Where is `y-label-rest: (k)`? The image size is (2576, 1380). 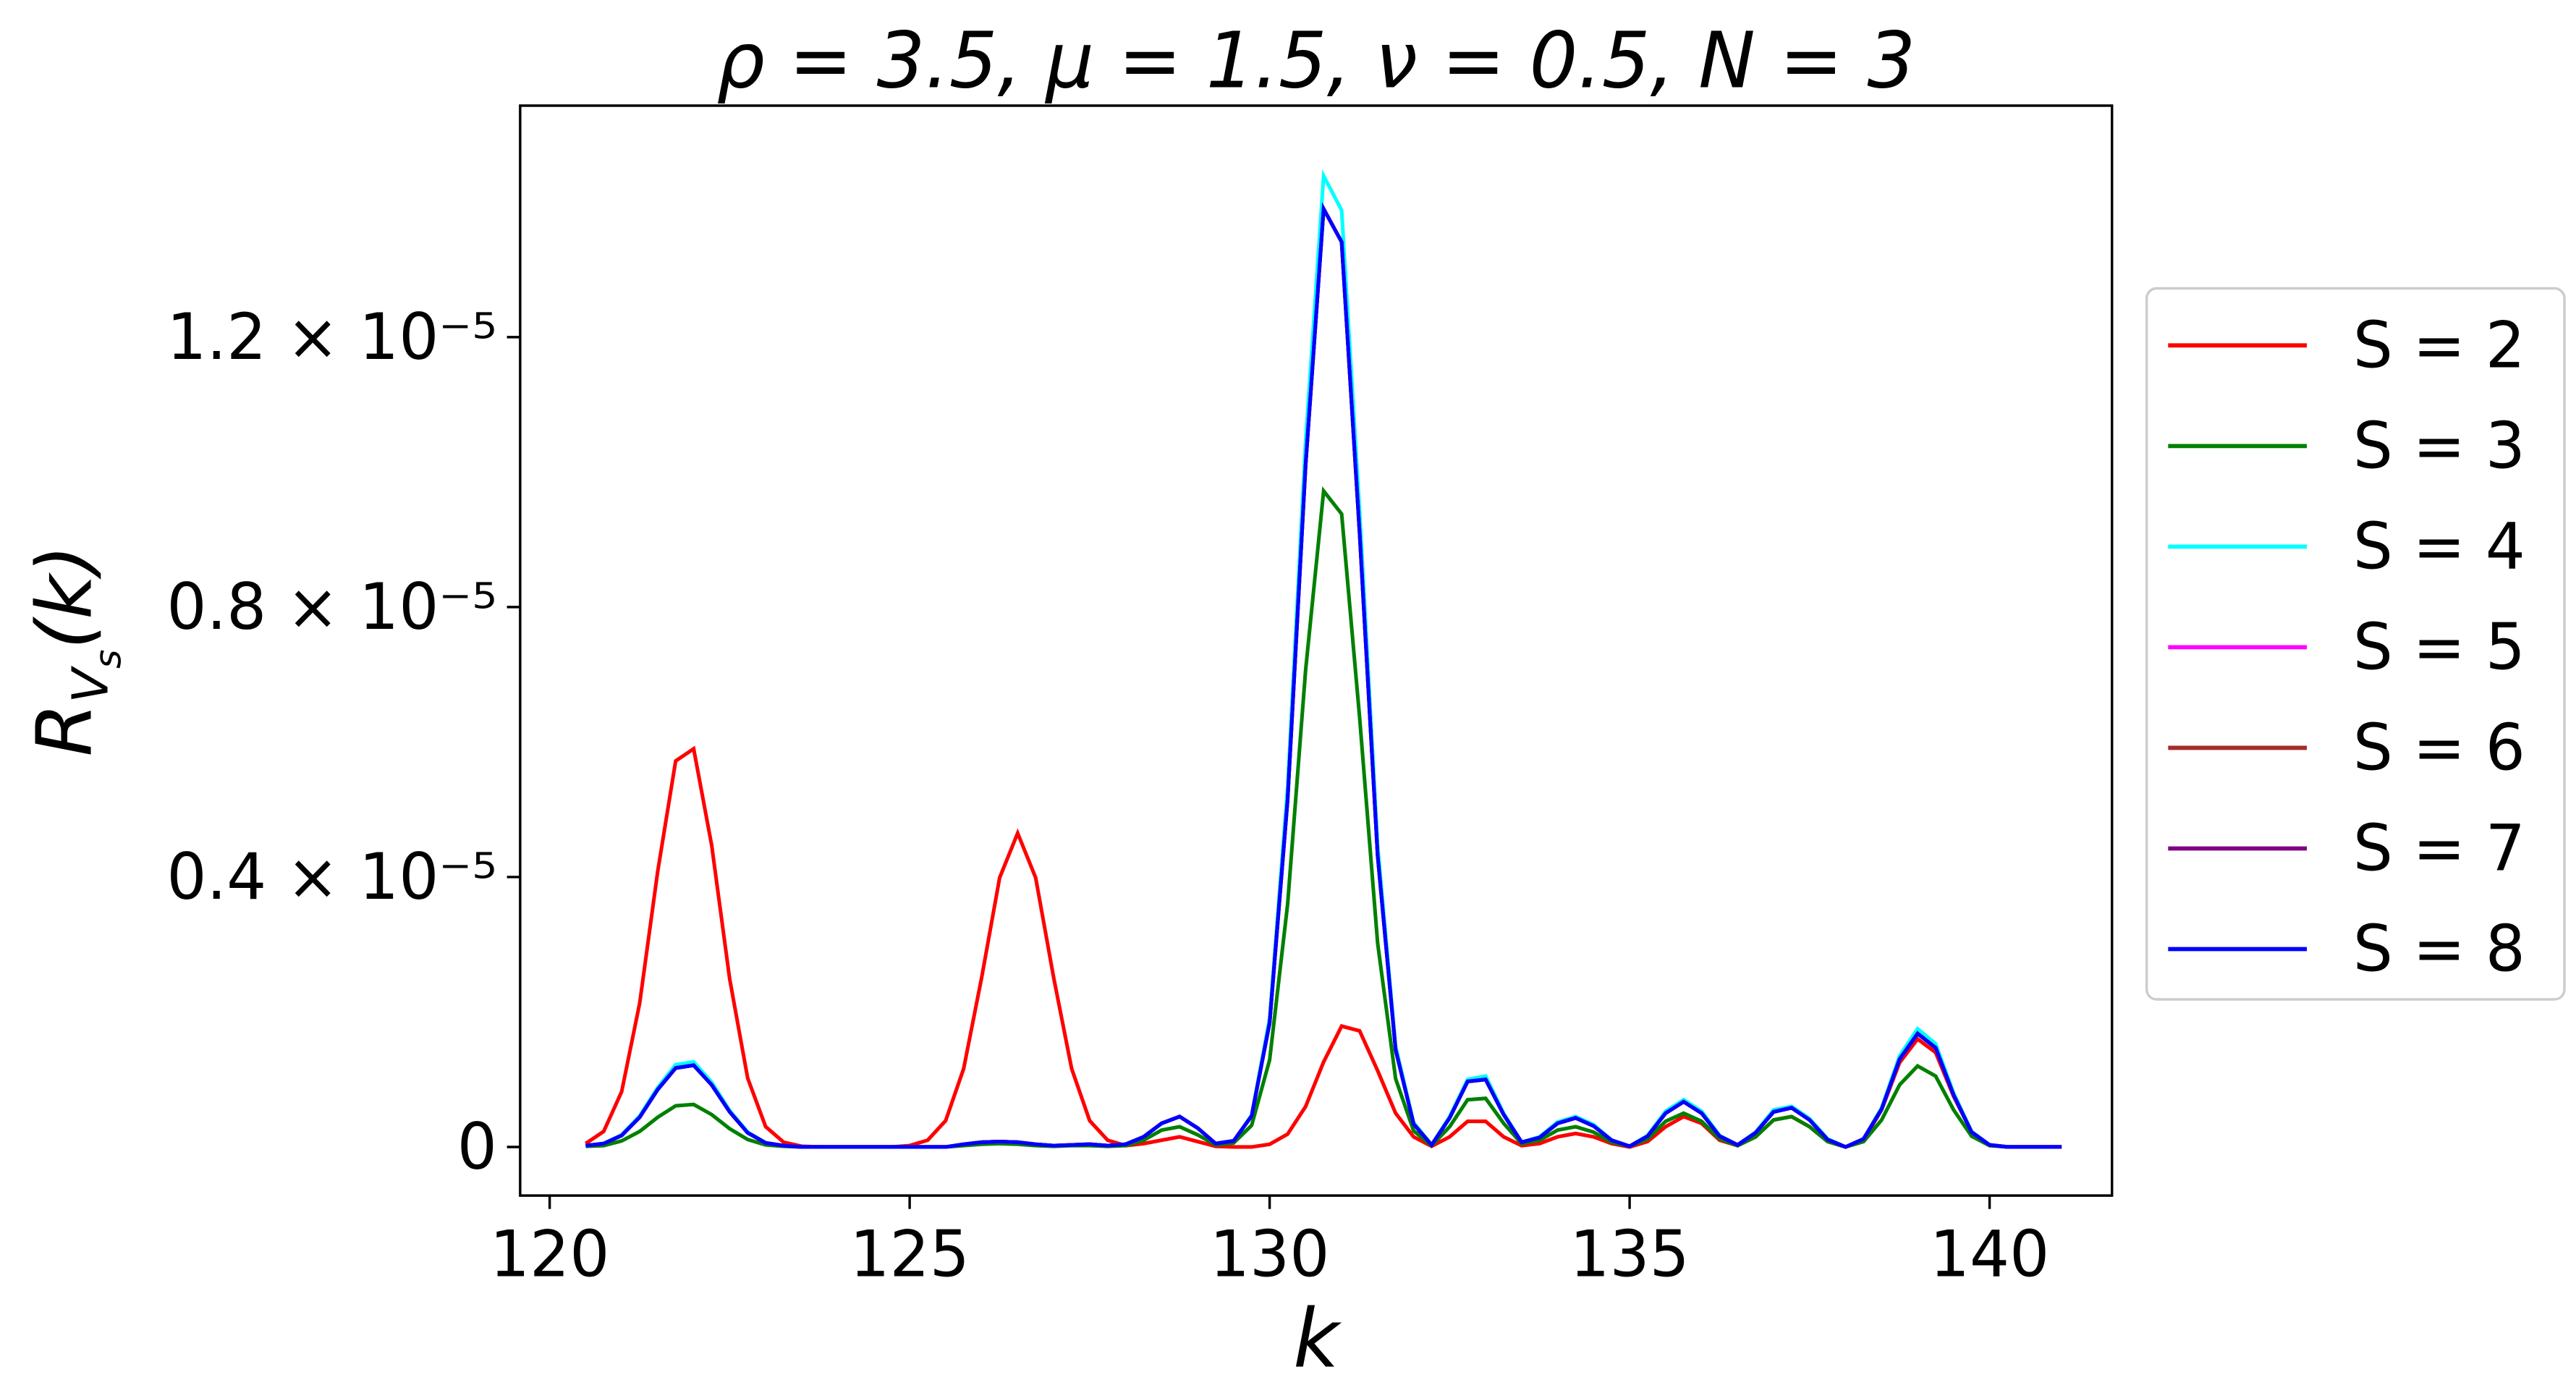 y-label-rest: (k) is located at coordinates (64, 597).